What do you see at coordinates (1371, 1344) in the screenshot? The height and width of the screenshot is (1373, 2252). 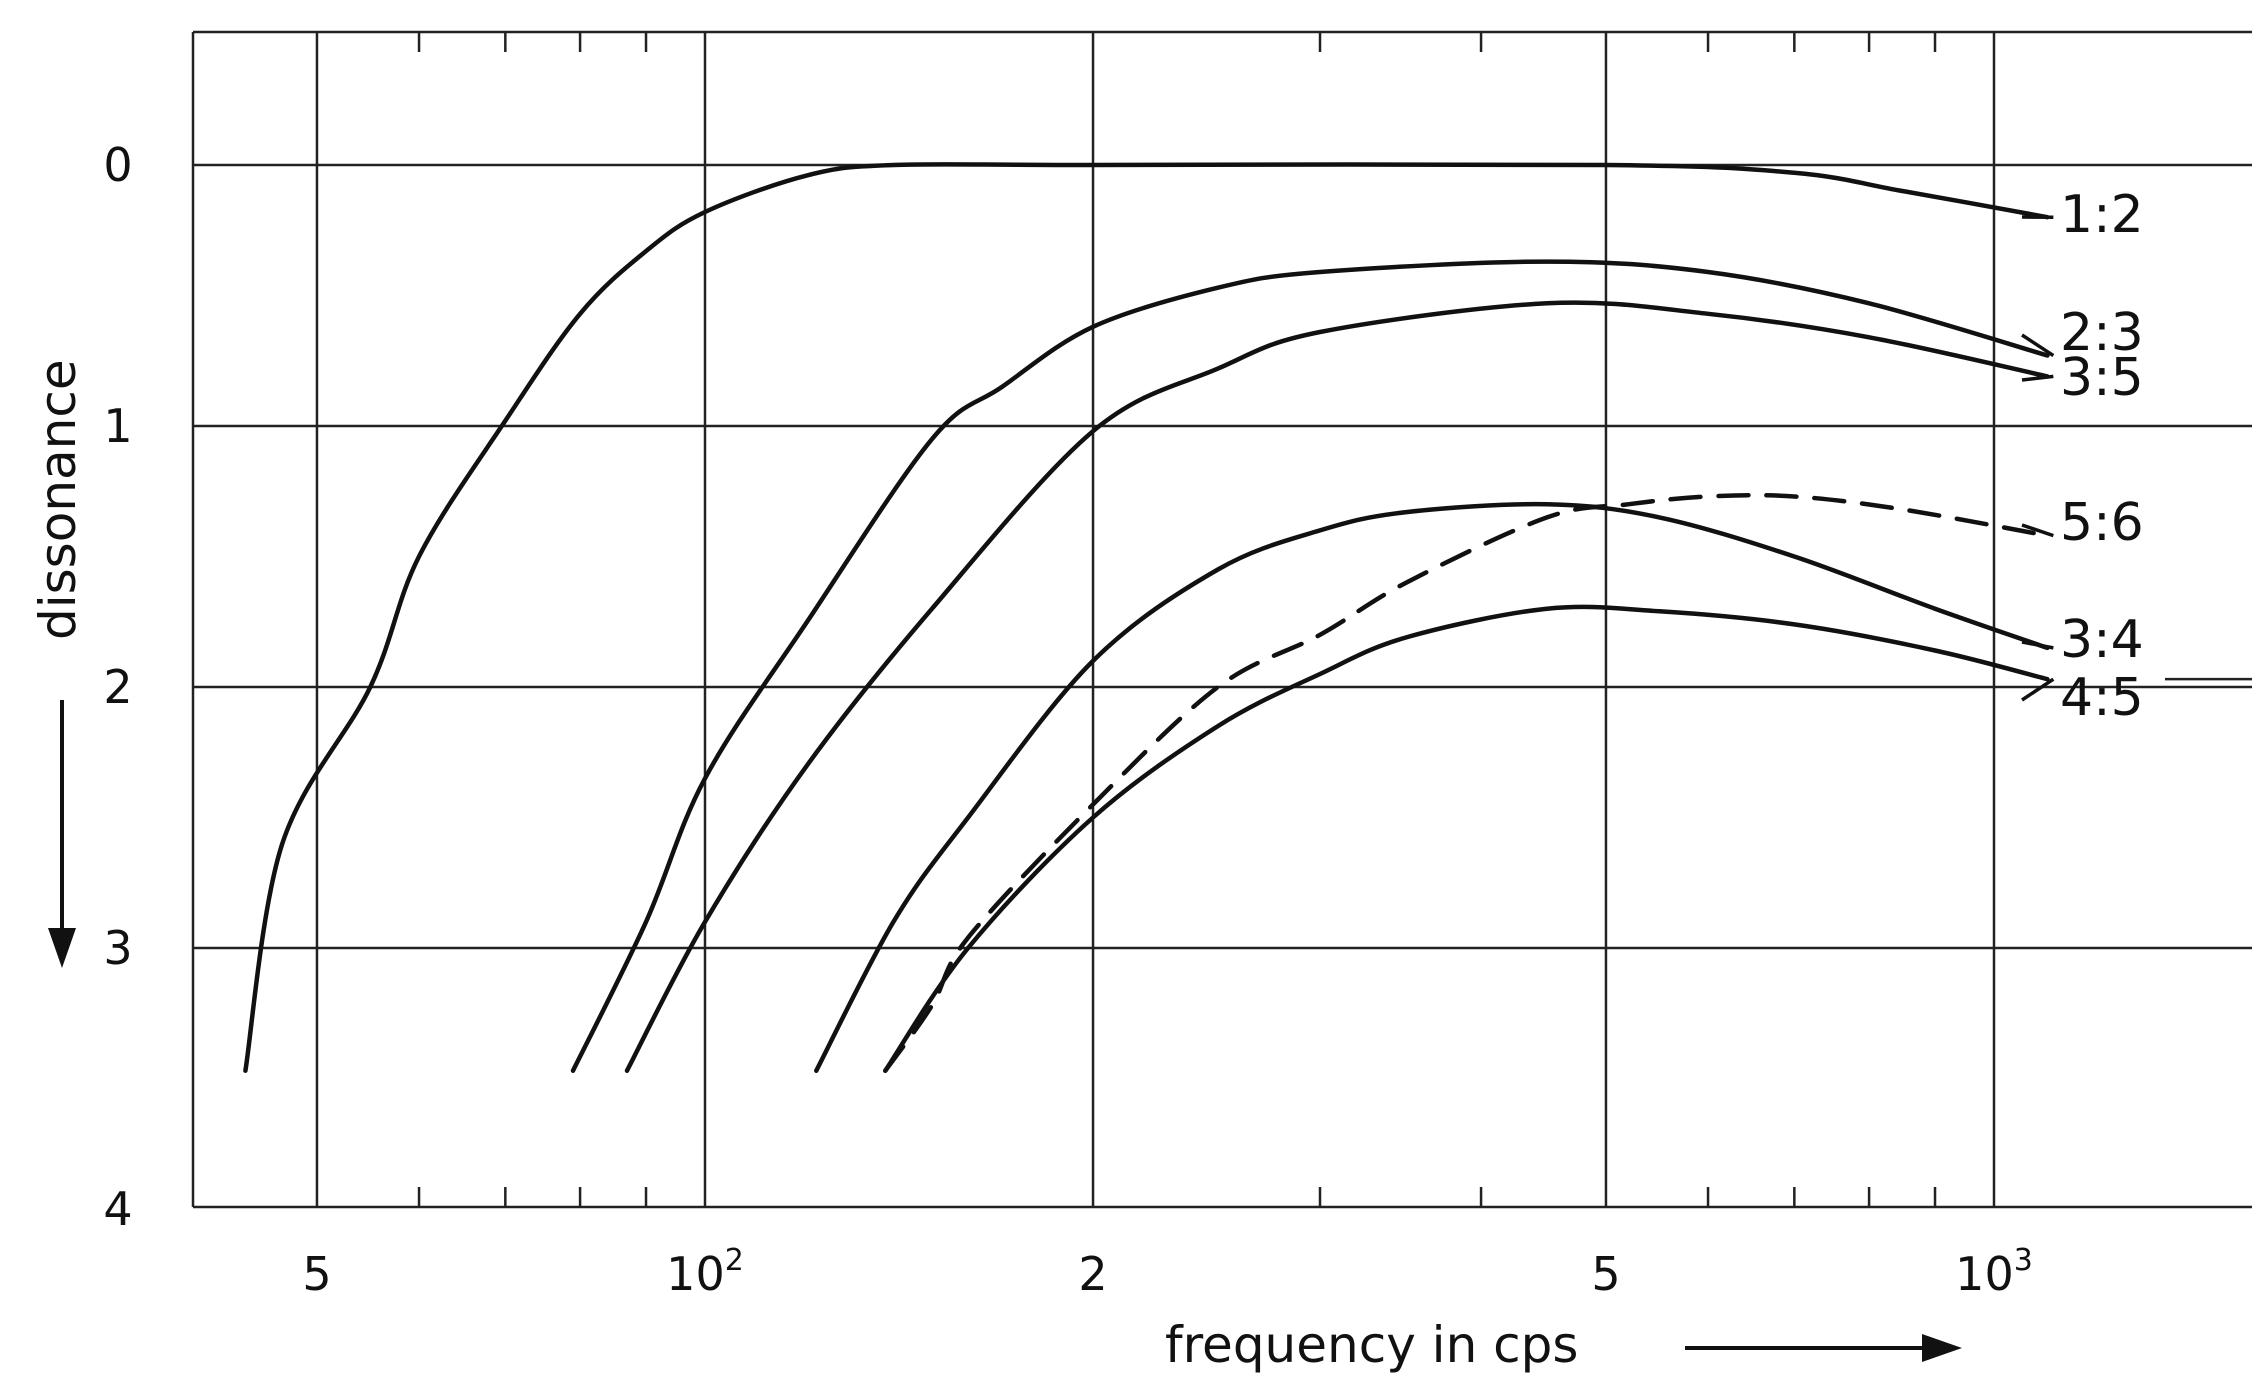 I see `x-axis-title: frequency in cps` at bounding box center [1371, 1344].